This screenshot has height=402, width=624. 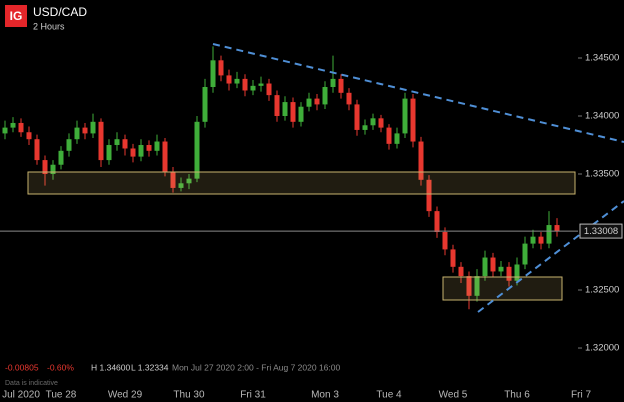 I want to click on x-tick-label: Tue 4, so click(x=389, y=395).